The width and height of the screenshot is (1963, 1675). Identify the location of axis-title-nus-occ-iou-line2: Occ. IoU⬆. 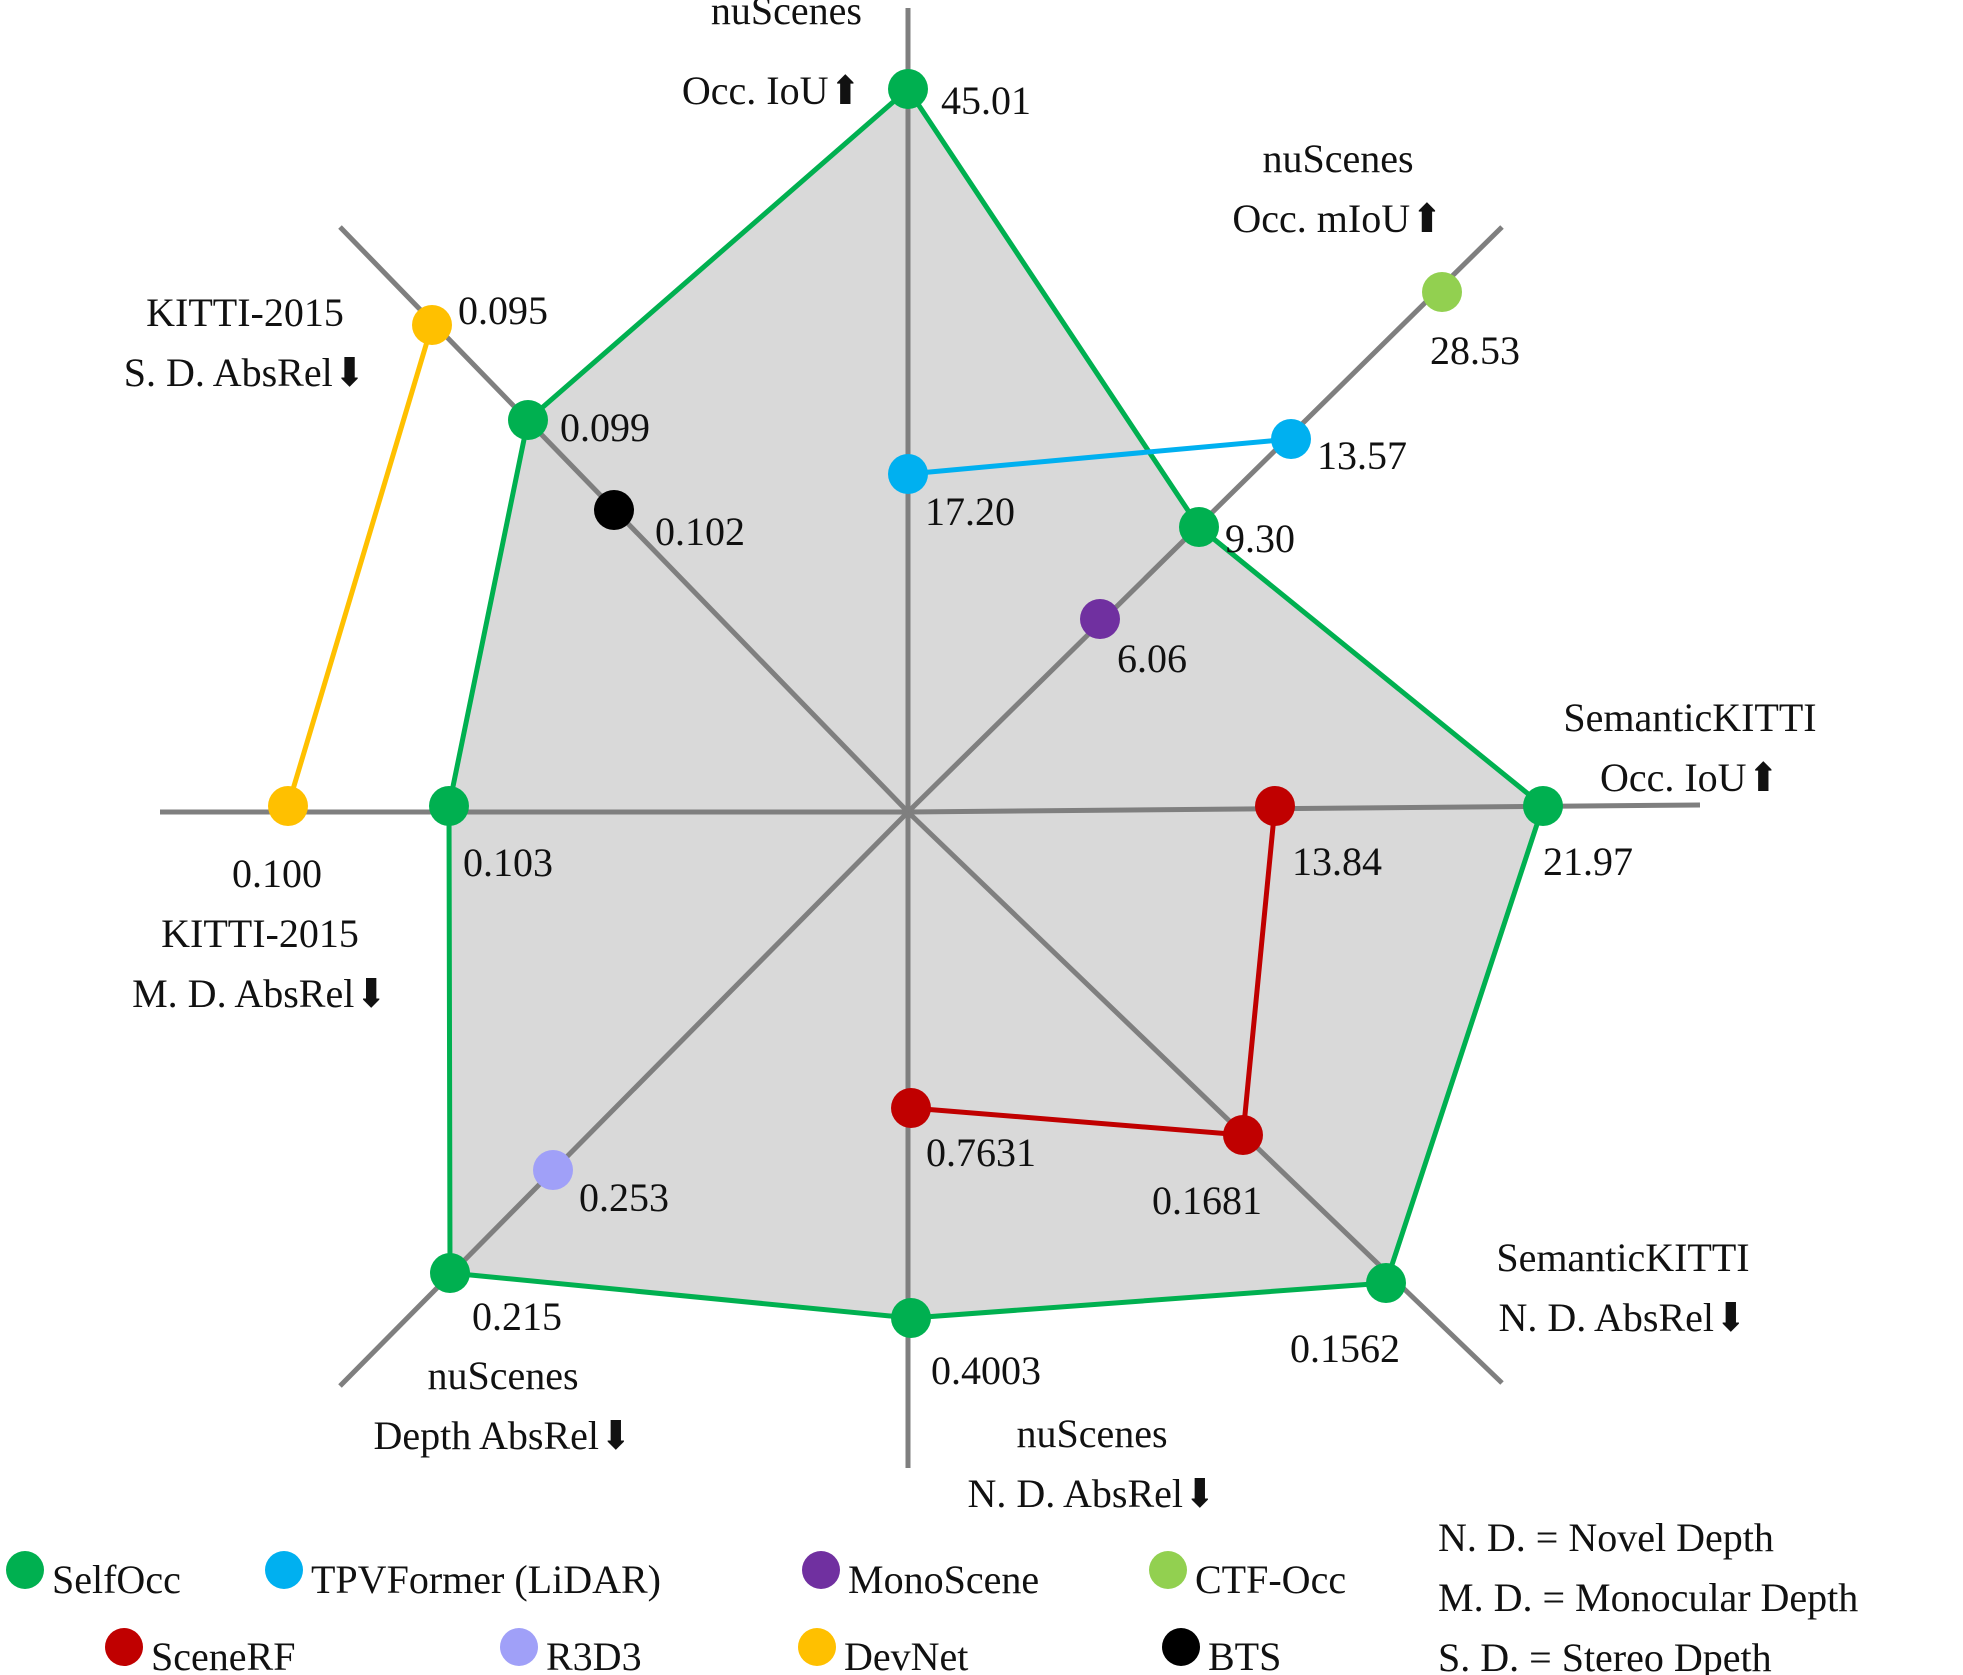
(772, 90).